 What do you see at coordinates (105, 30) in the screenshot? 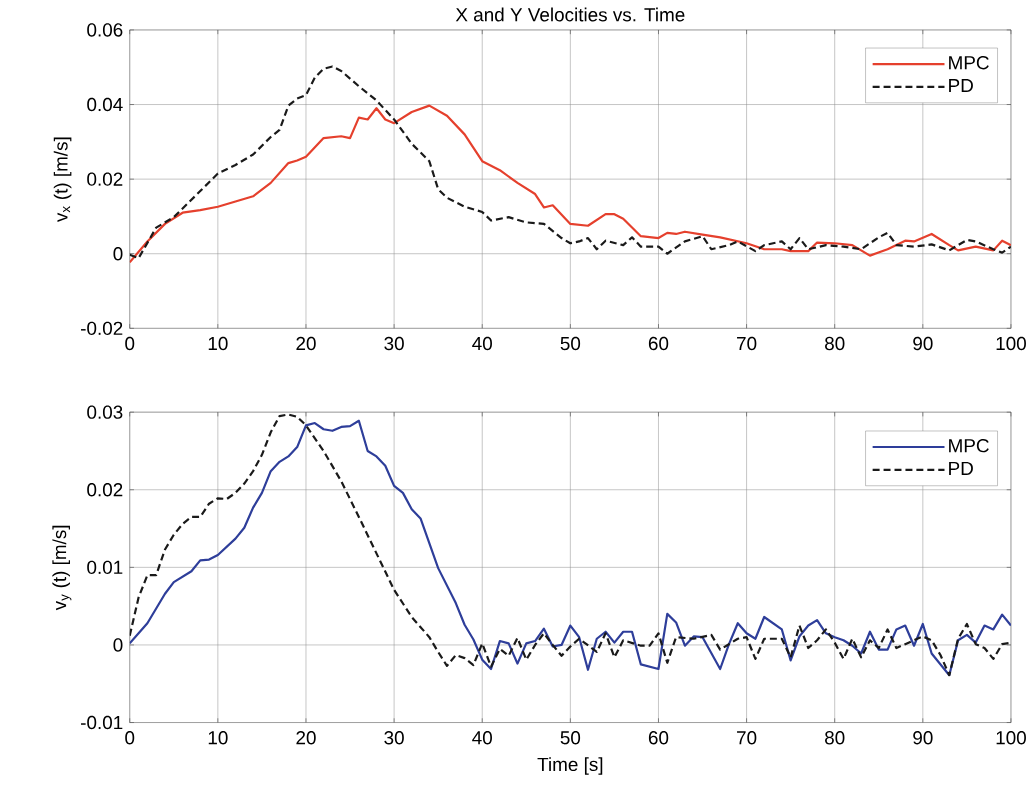
I see `y-tick-label: 0.06` at bounding box center [105, 30].